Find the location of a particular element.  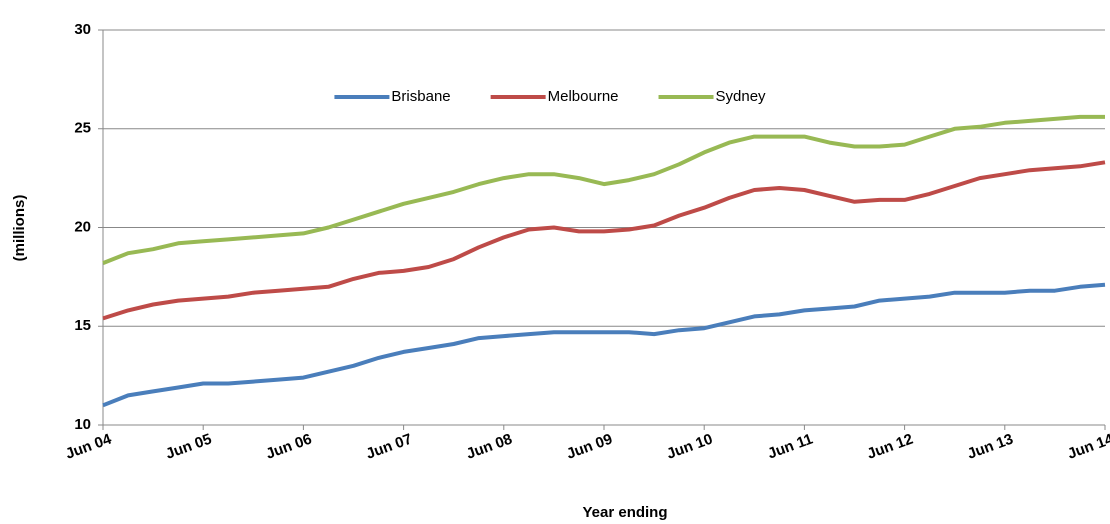

x-tick-label: Jun 13 is located at coordinates (990, 447).